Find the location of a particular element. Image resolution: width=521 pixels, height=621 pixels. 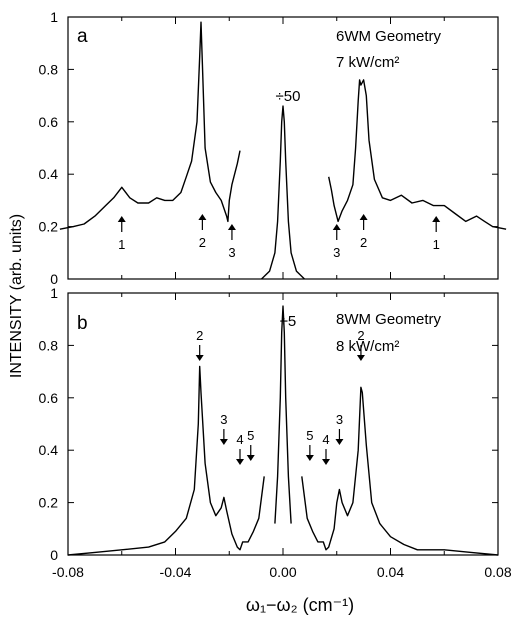

scale-note: ÷50 is located at coordinates (288, 96).